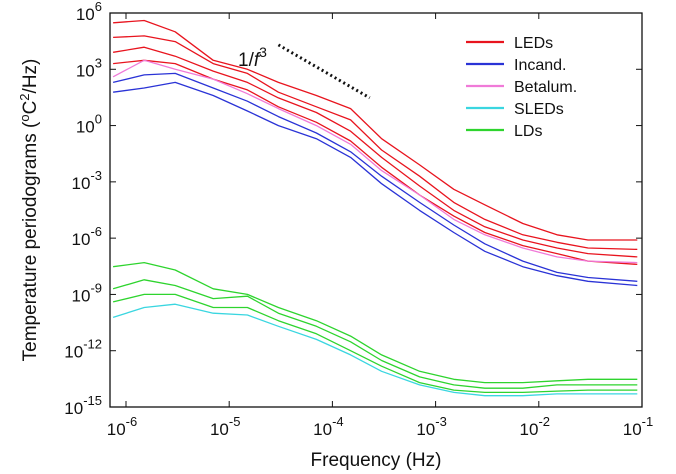 The height and width of the screenshot is (474, 676). Describe the element at coordinates (638, 426) in the screenshot. I see `x-tick-label: 10⁻¹` at that location.